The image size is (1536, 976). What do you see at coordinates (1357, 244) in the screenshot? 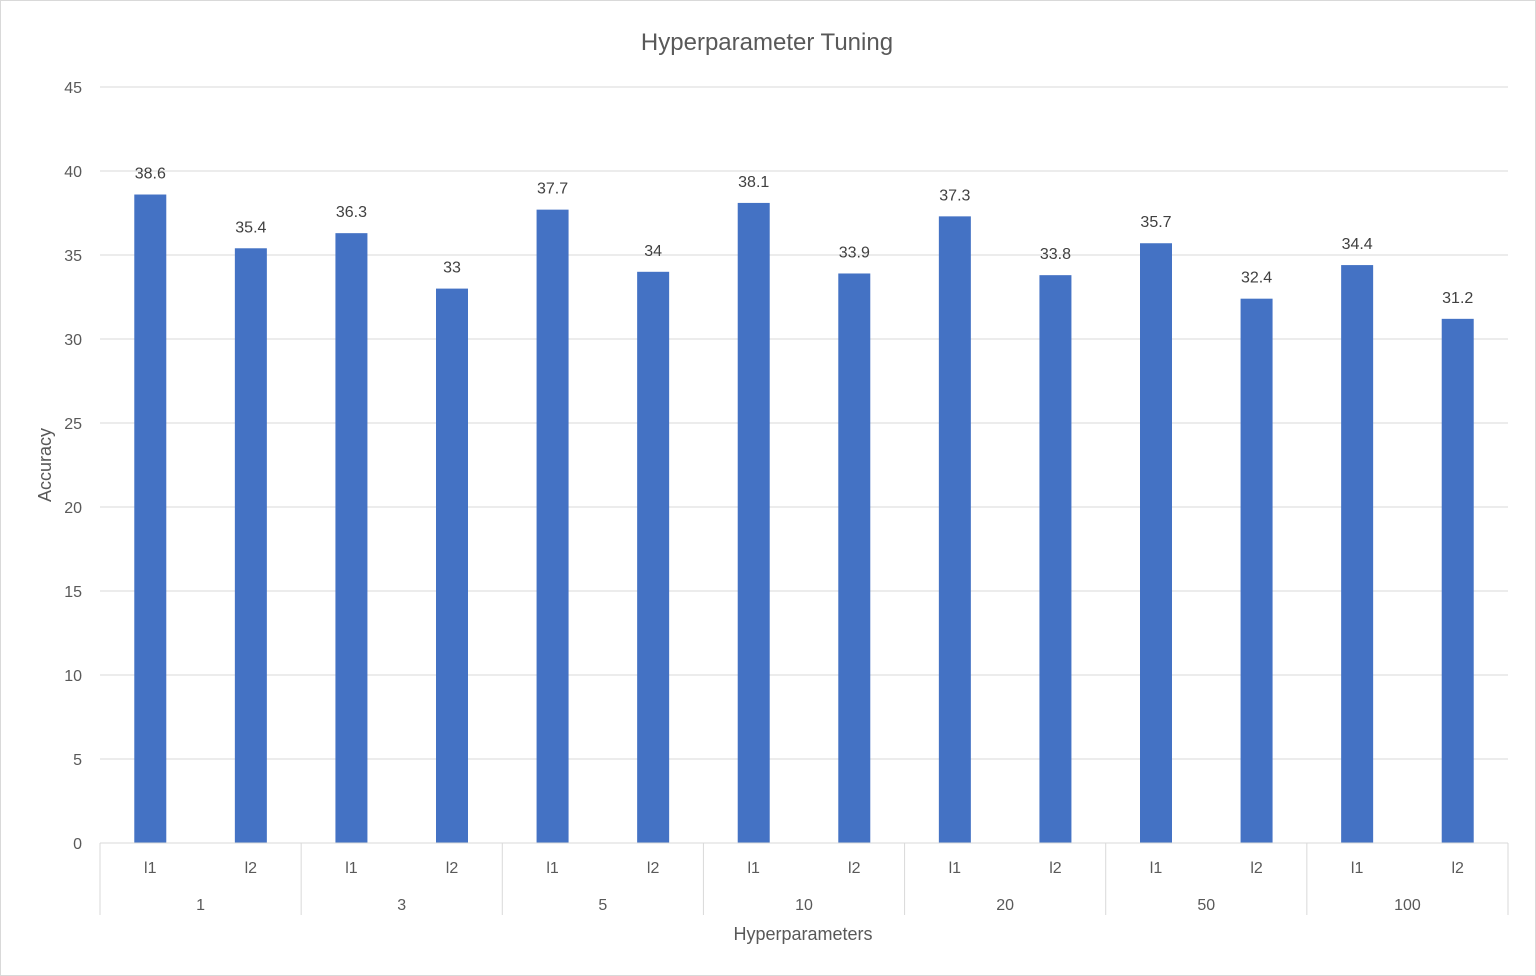
I see `data-label: 34.4` at bounding box center [1357, 244].